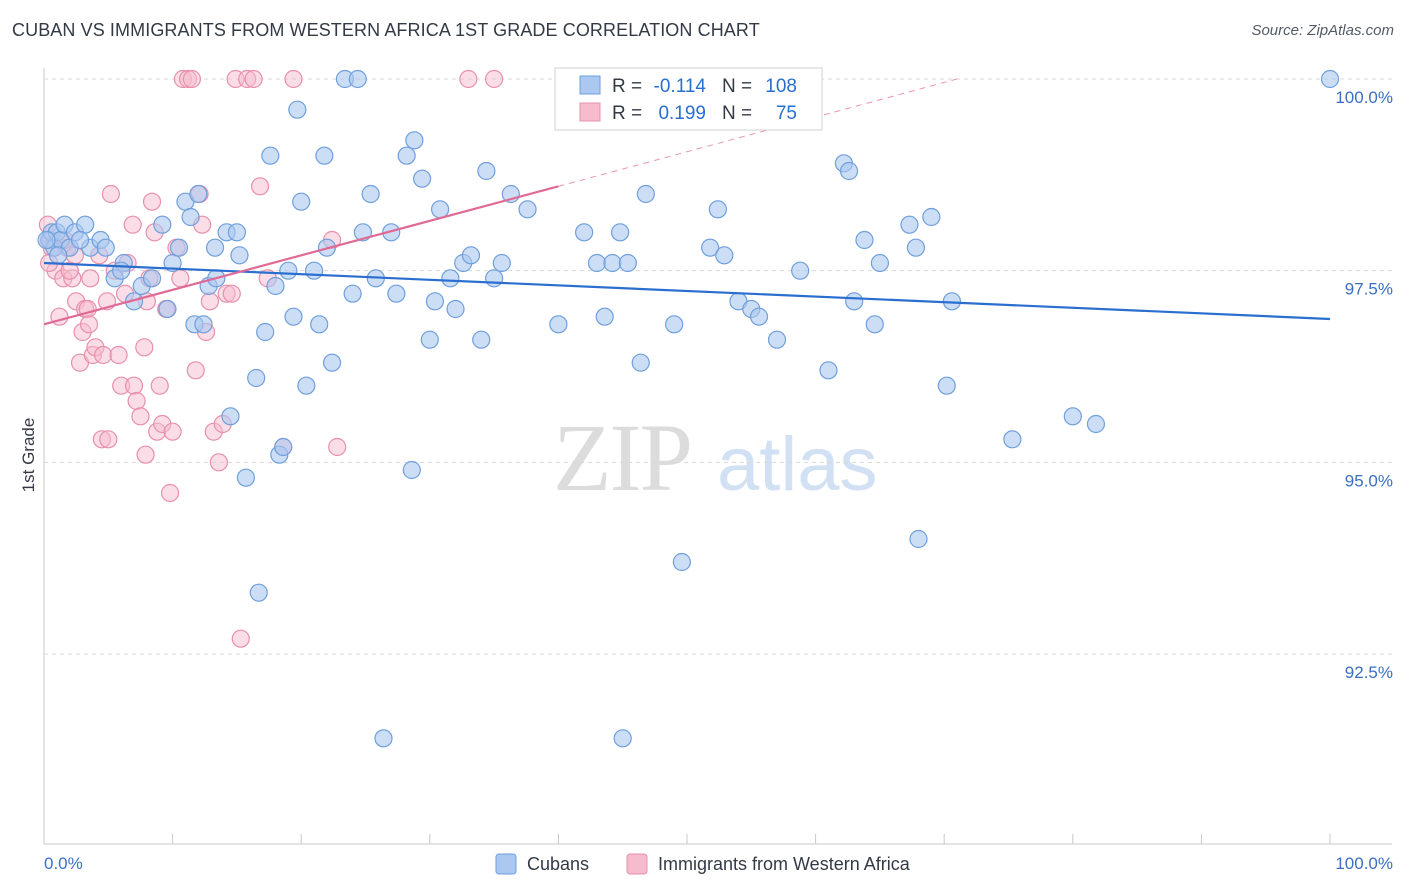  What do you see at coordinates (590, 85) in the screenshot?
I see `legend-swatch-cubans` at bounding box center [590, 85].